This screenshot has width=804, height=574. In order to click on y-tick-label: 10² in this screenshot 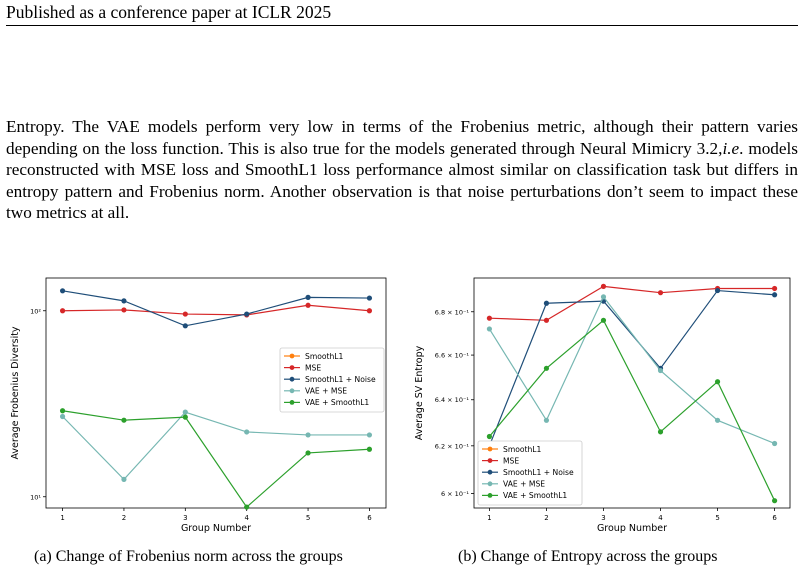, I will do `click(35, 311)`.